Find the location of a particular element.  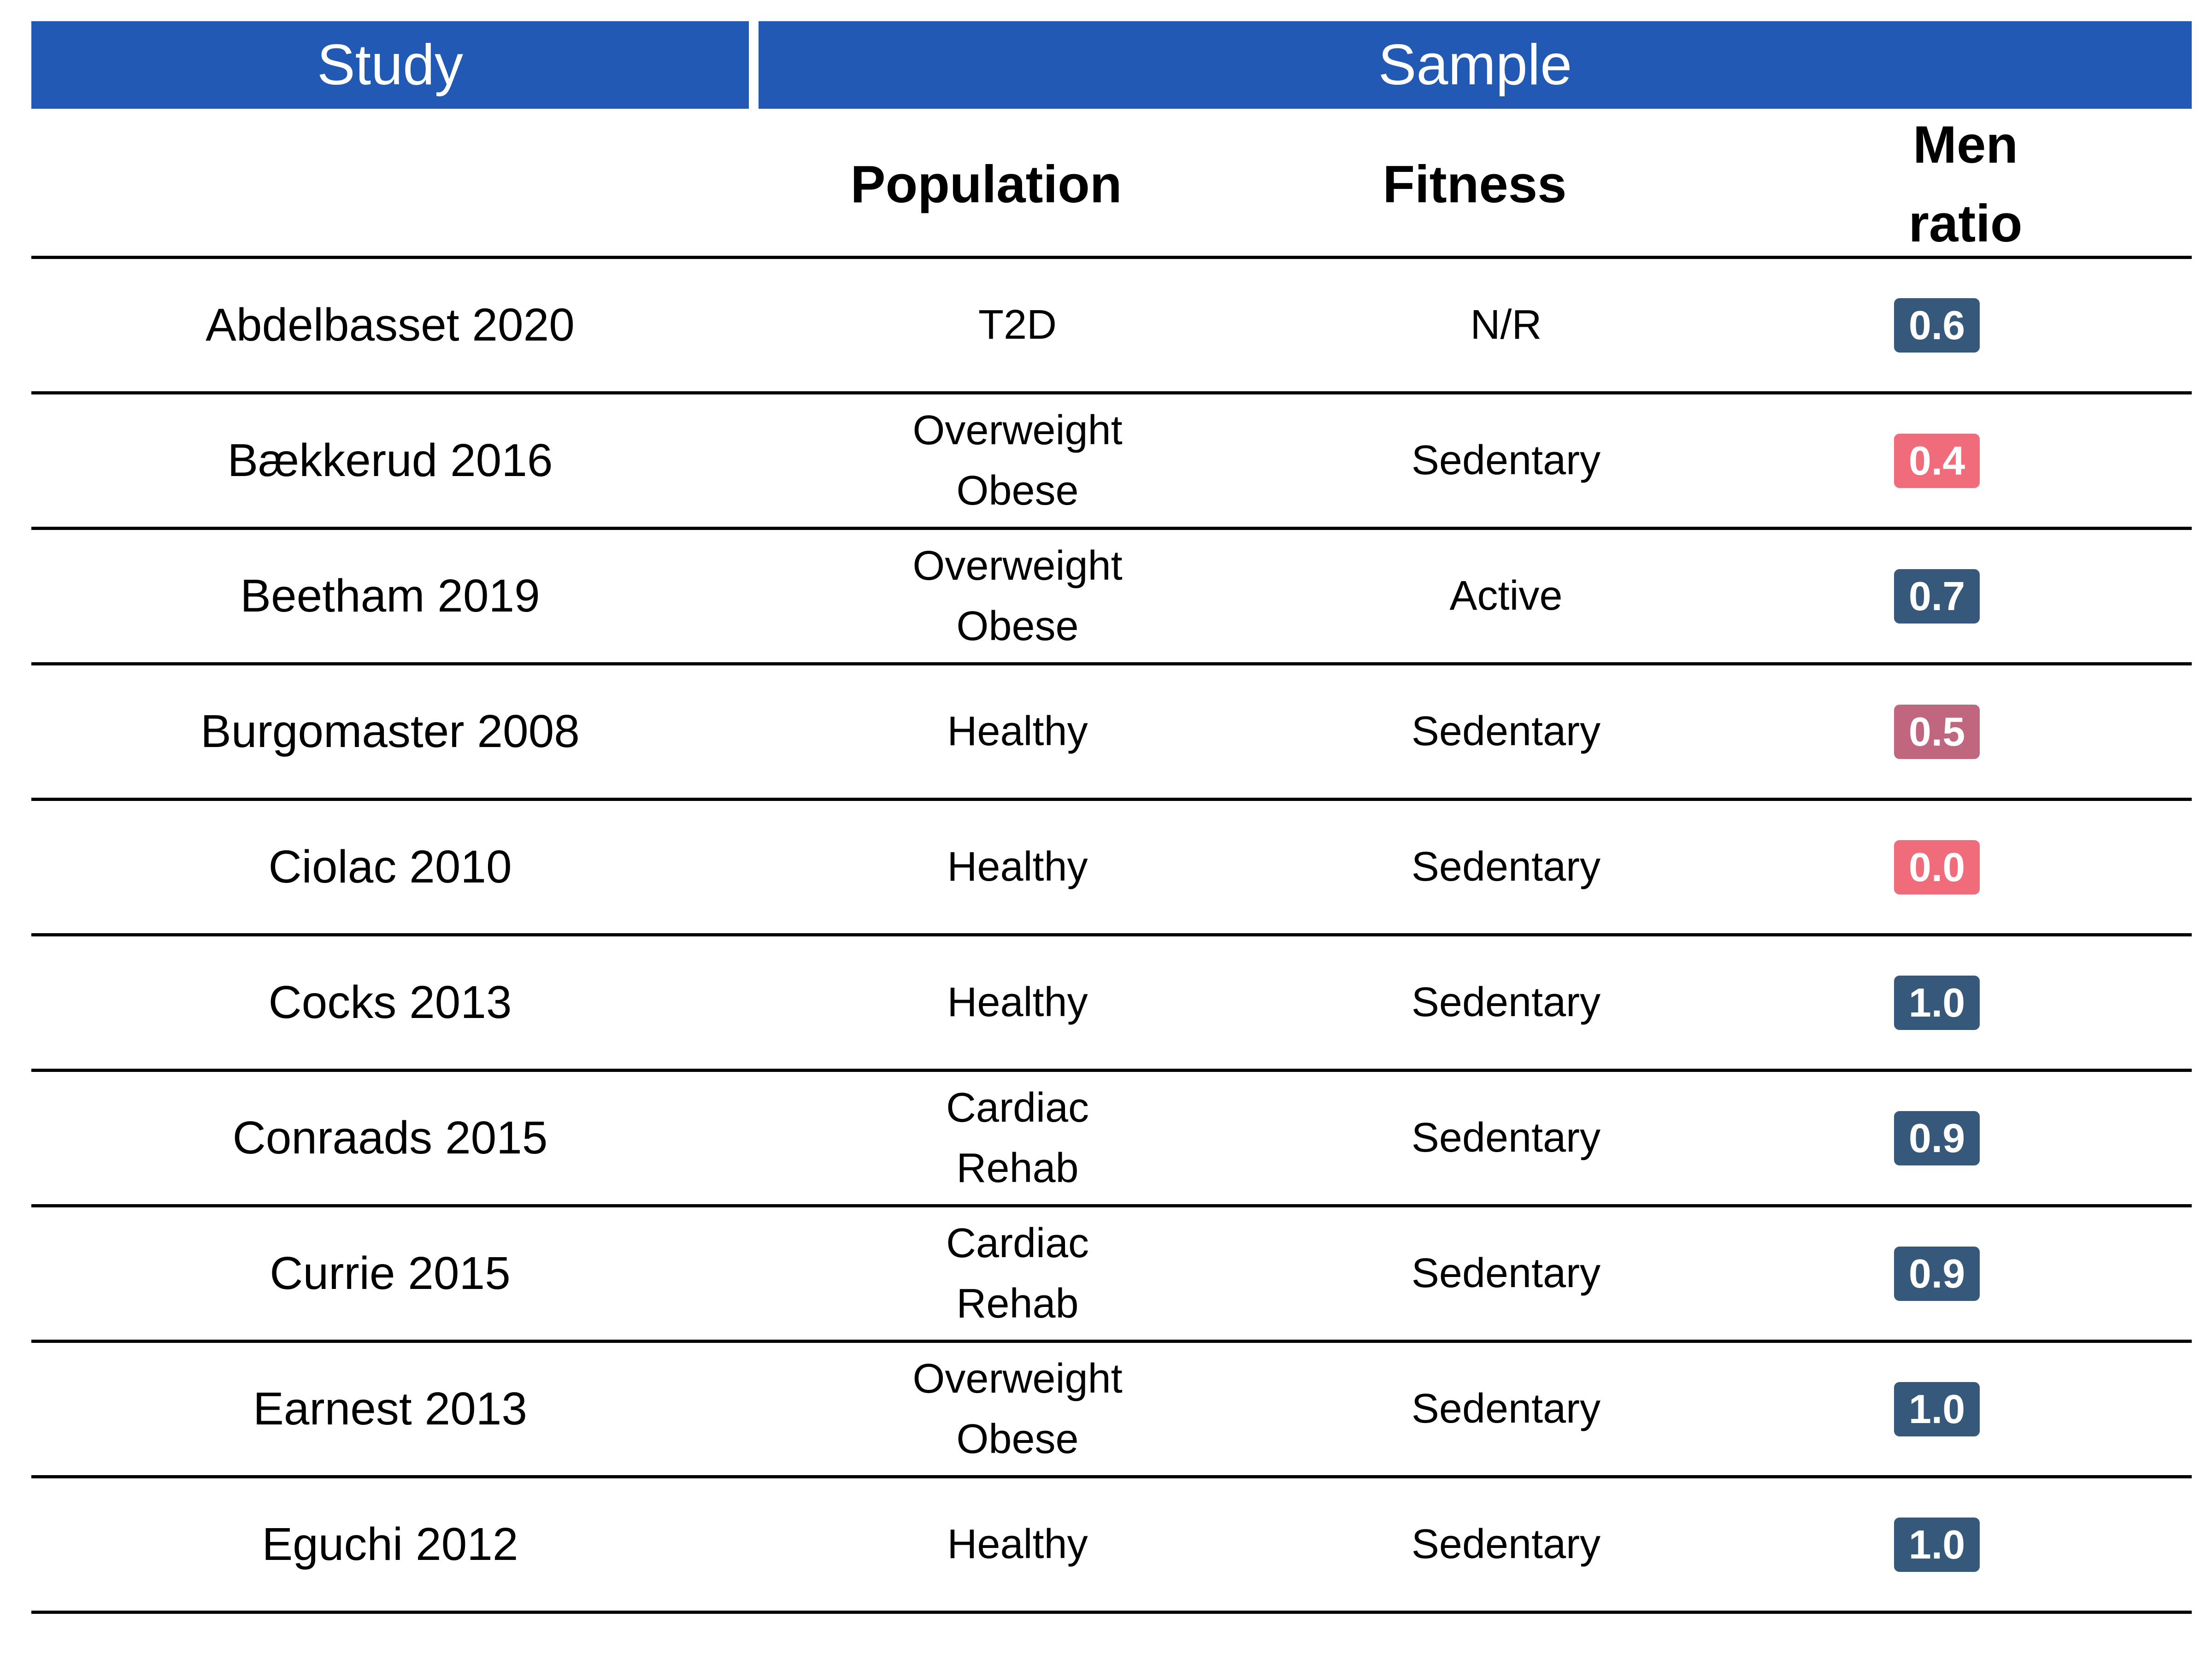

fitness-cell: Active is located at coordinates (1506, 596).